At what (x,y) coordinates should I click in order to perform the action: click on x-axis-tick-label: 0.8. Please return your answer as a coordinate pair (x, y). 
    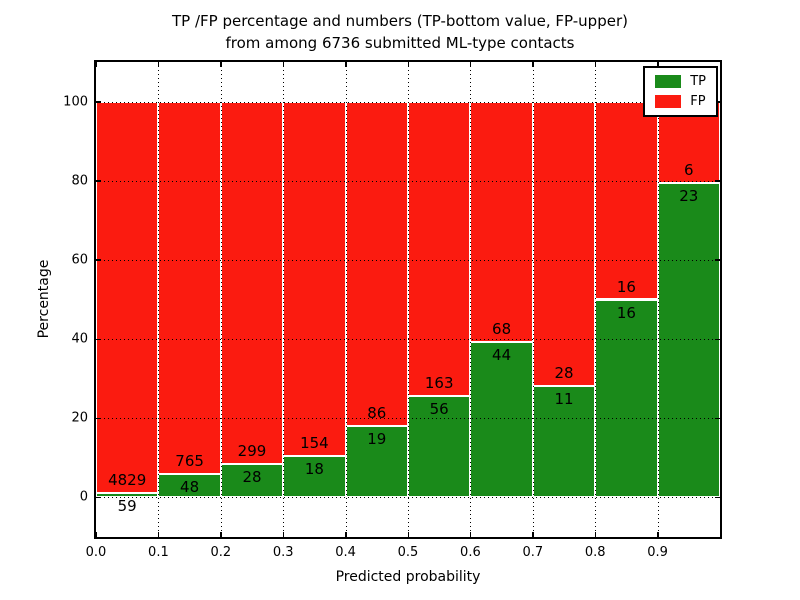
    Looking at the image, I should click on (595, 552).